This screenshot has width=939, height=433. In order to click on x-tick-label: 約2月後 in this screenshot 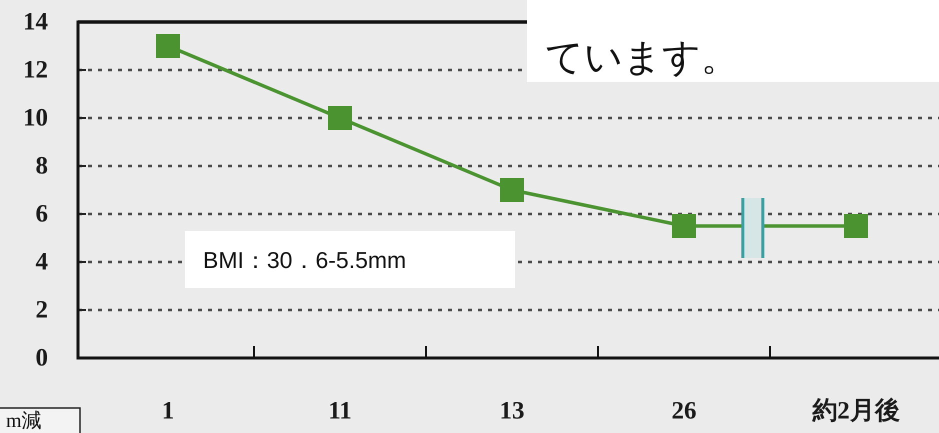, I will do `click(855, 410)`.